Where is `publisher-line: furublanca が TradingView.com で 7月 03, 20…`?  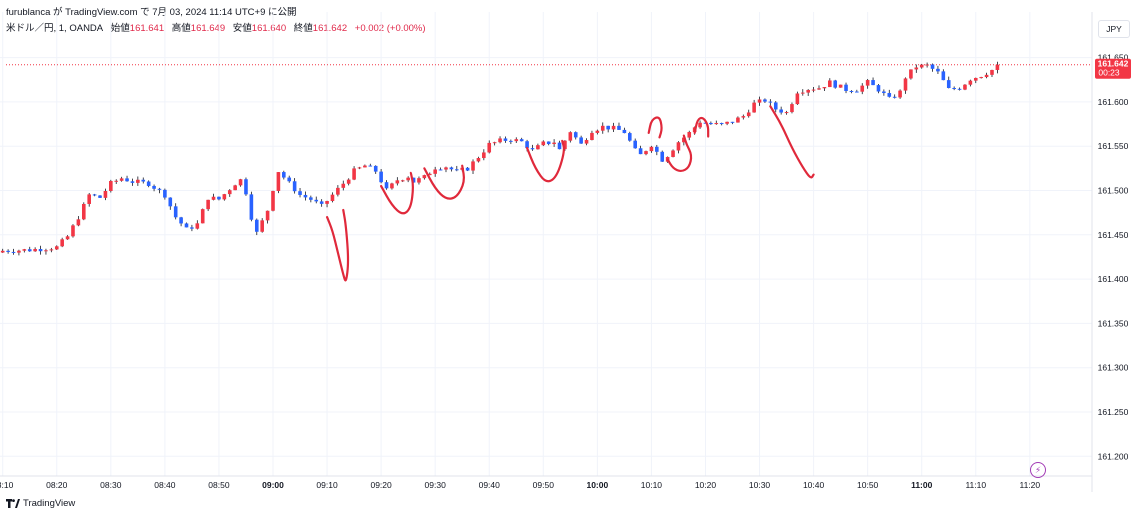
publisher-line: furublanca が TradingView.com で 7月 03, 20… is located at coordinates (151, 12).